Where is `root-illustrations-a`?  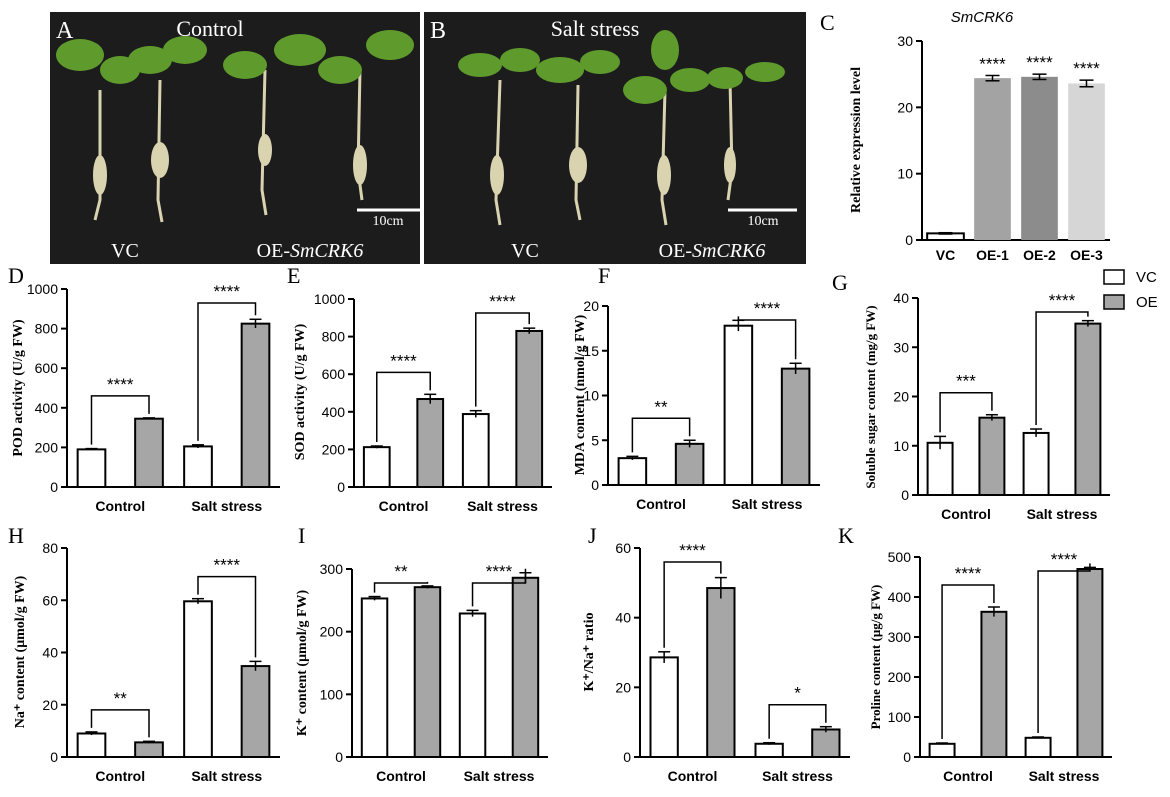
root-illustrations-a is located at coordinates (230, 164).